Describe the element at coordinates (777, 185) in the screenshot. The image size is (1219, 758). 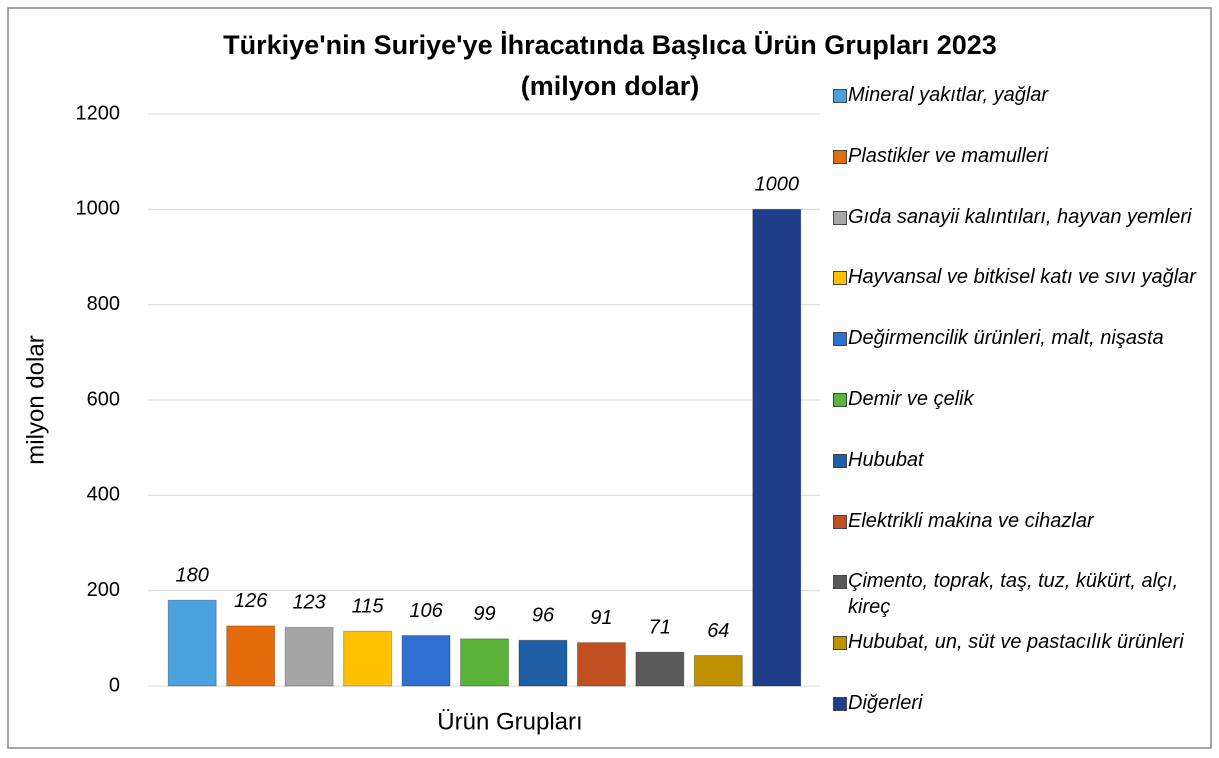
I see `data-label: 1000` at that location.